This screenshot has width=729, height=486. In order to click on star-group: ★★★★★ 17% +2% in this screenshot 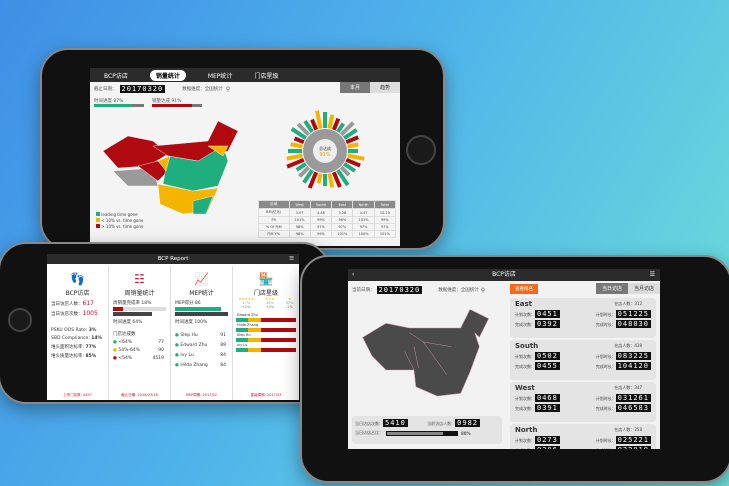, I will do `click(247, 303)`.